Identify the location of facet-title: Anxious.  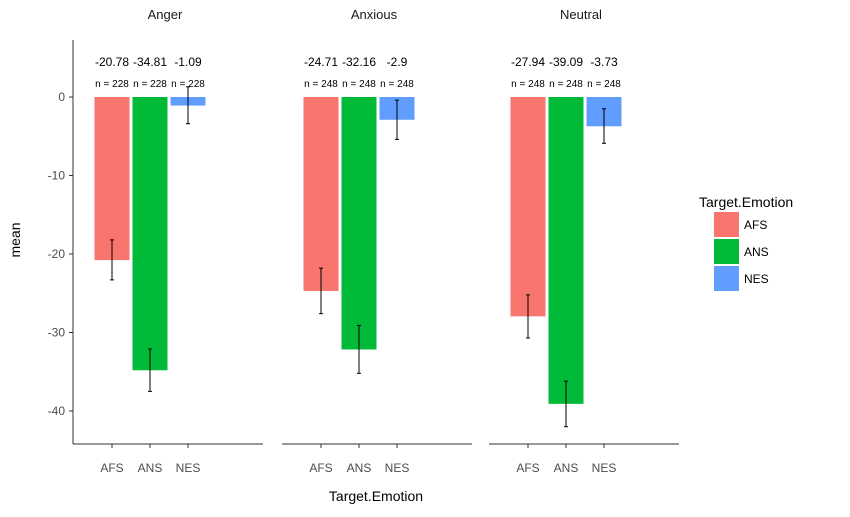
(374, 14).